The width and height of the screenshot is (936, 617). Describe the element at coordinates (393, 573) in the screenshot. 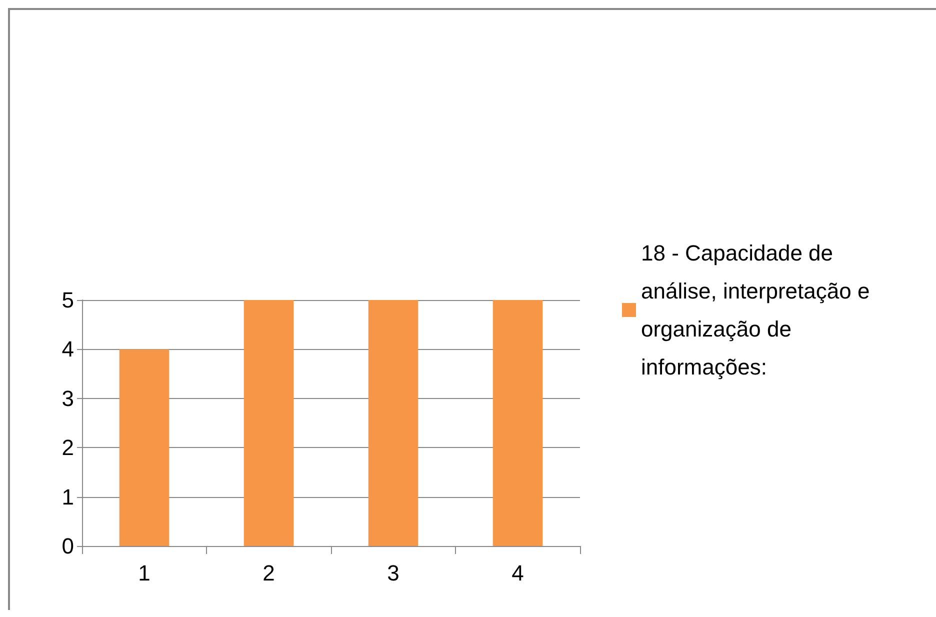

I see `x-tick-label: 3` at that location.